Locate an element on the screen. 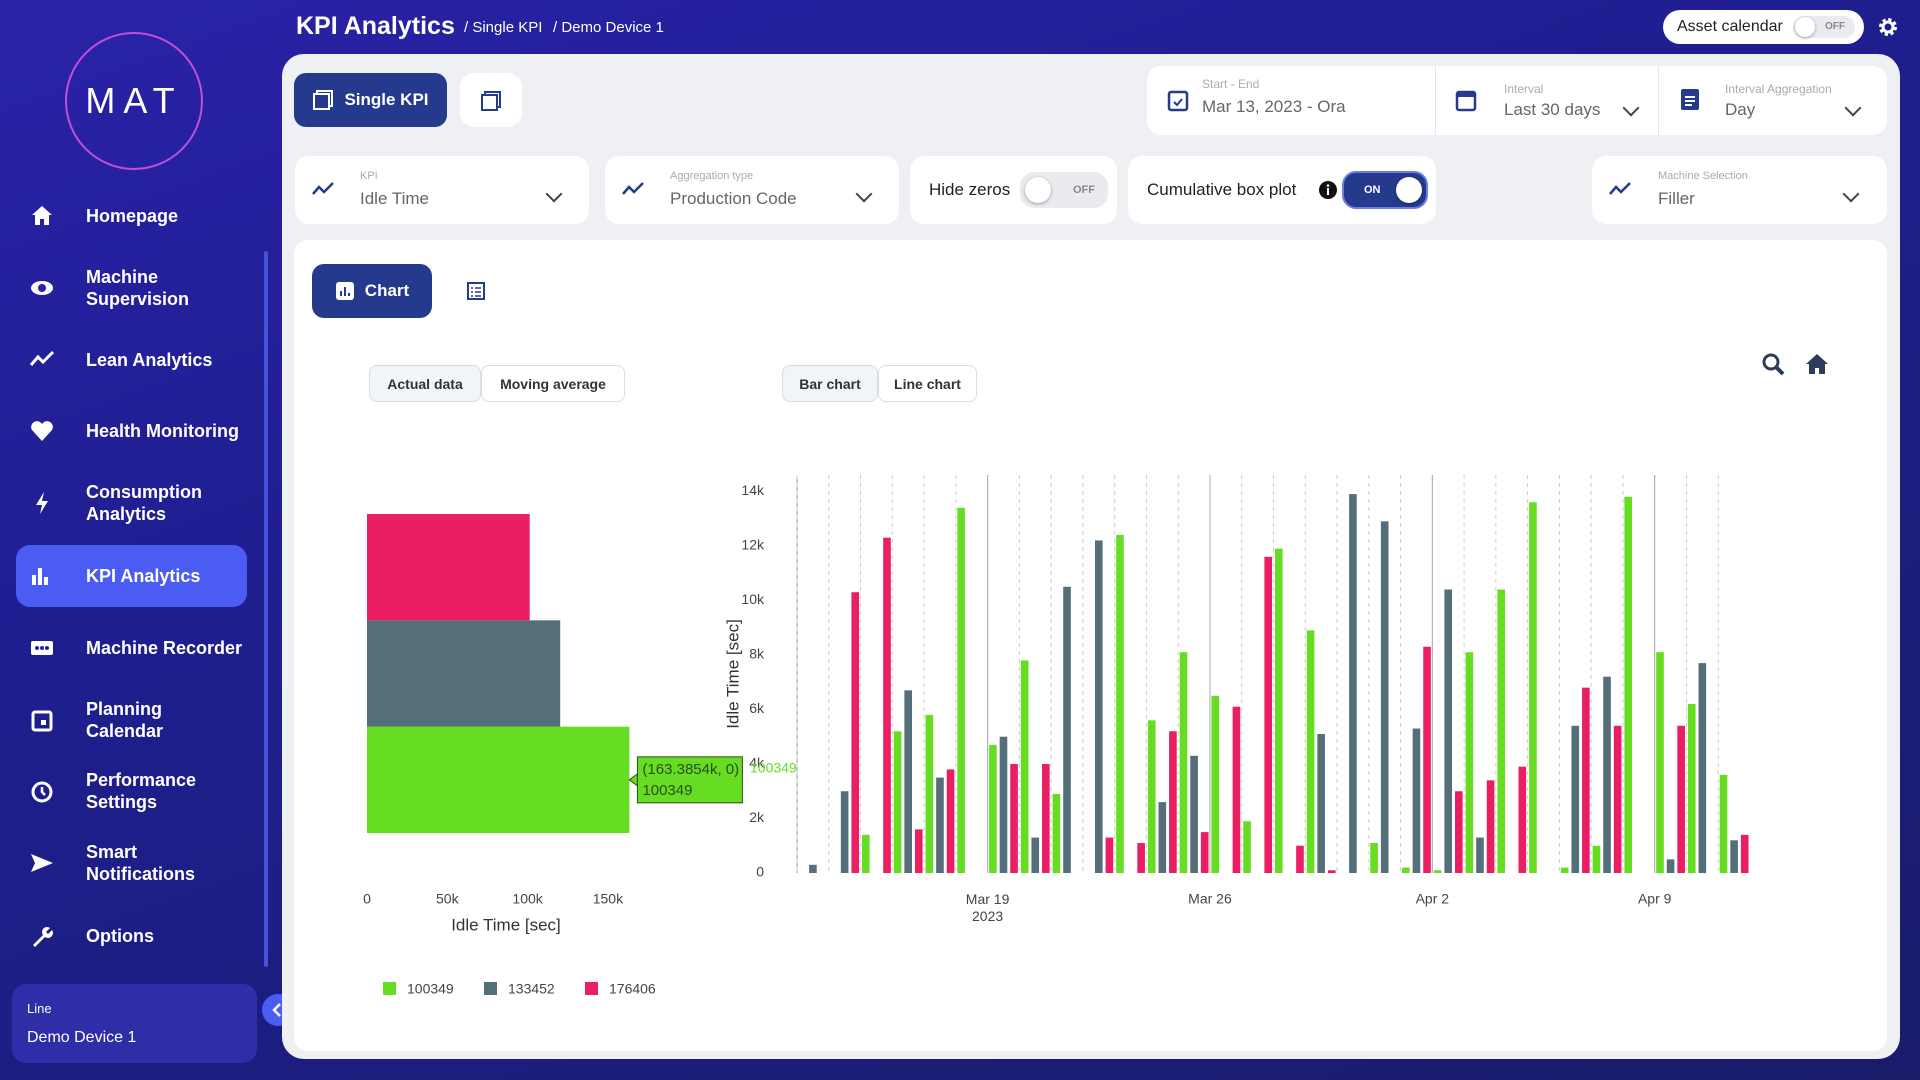  legend-swatch is located at coordinates (389, 988).